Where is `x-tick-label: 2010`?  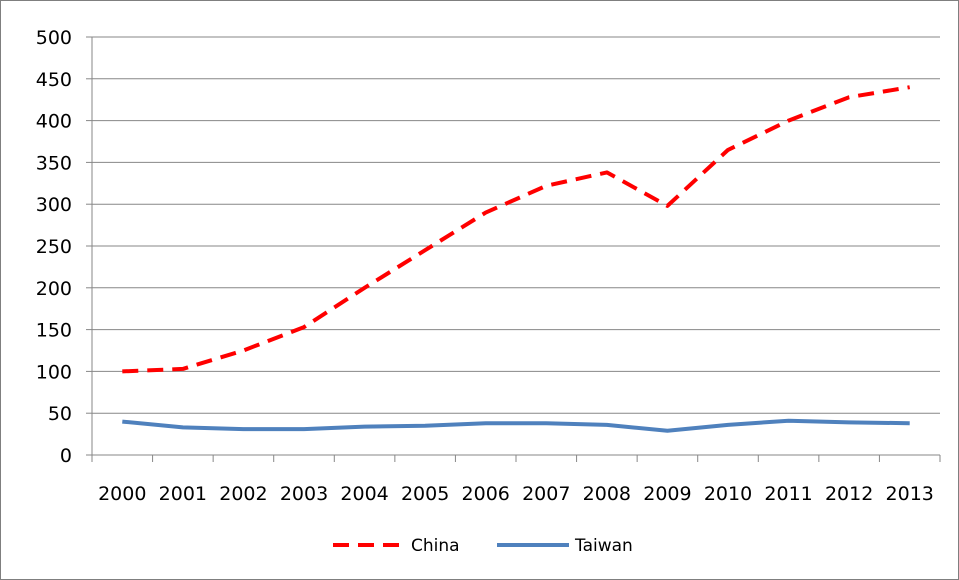 x-tick-label: 2010 is located at coordinates (728, 494).